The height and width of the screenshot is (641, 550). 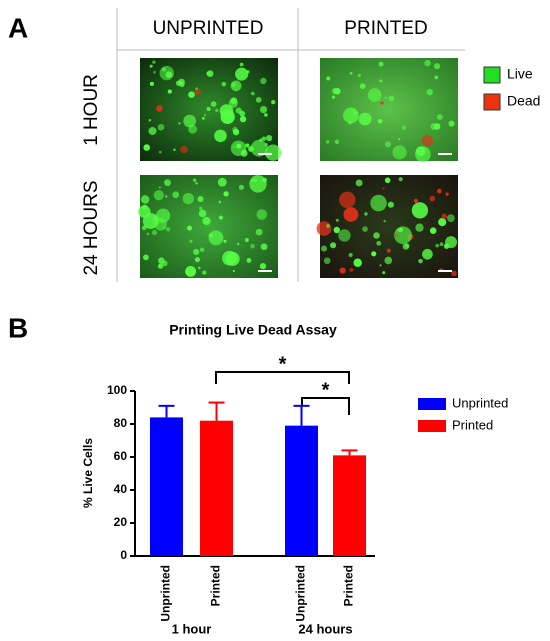 I want to click on y-tick-label: 20, so click(x=121, y=522).